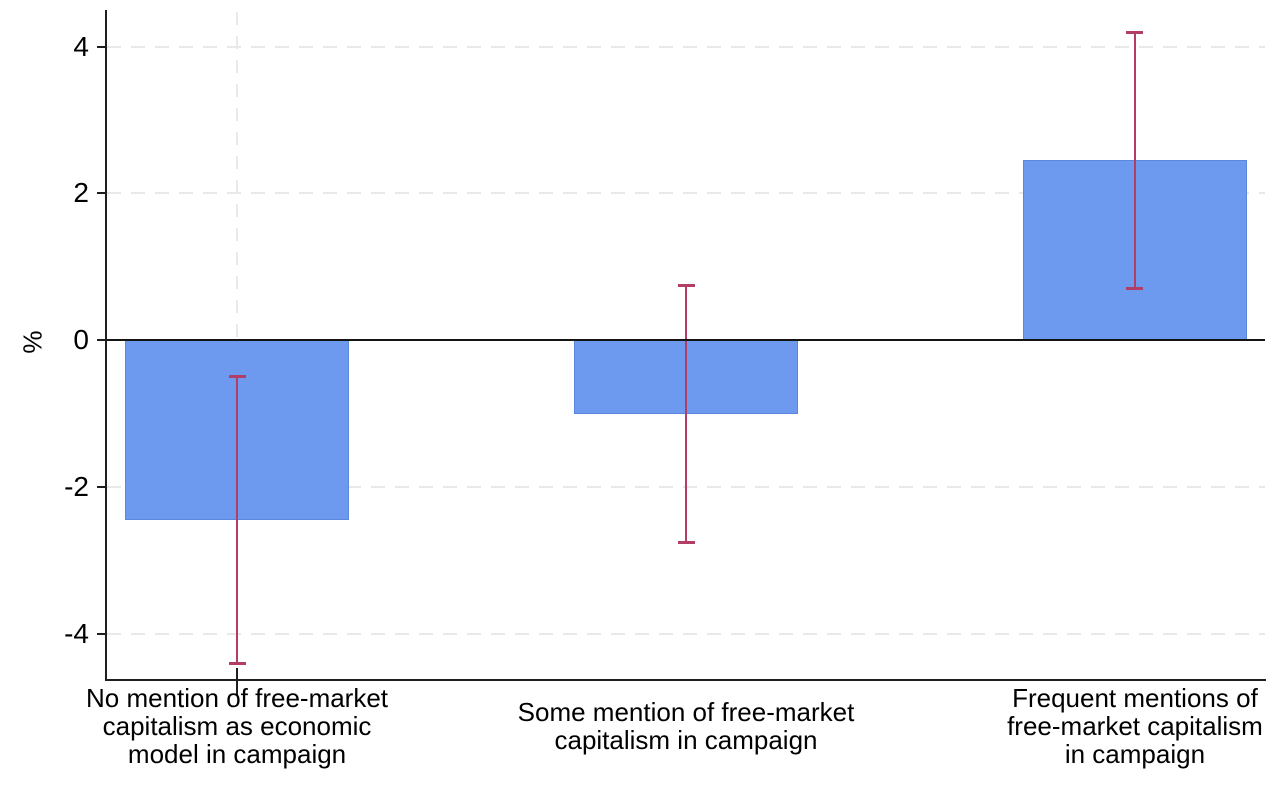 The image size is (1282, 798). What do you see at coordinates (81, 46) in the screenshot?
I see `y-tick-label: 4` at bounding box center [81, 46].